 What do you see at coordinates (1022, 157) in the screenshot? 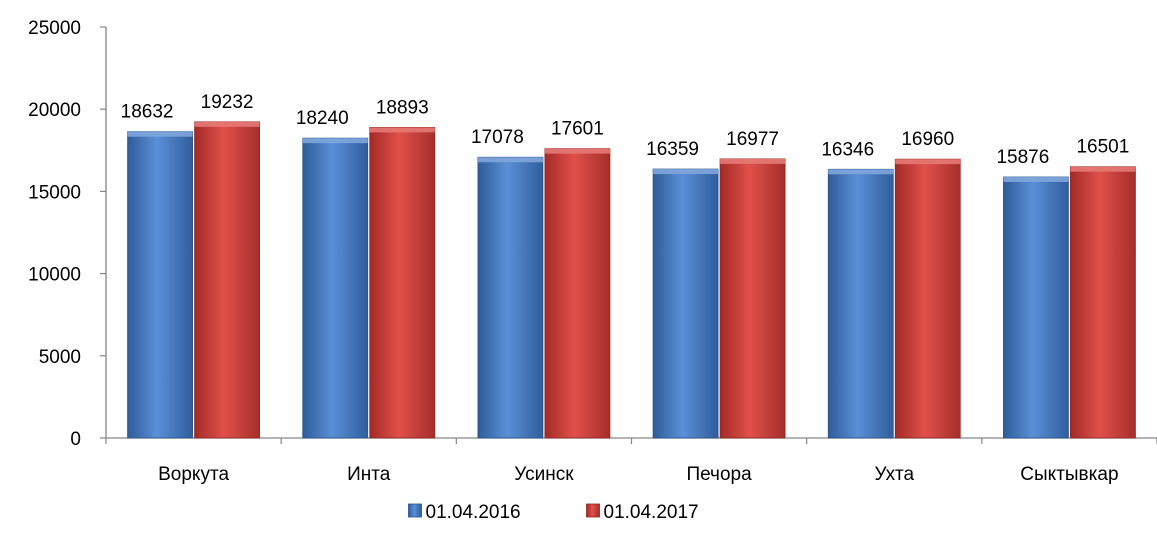
I see `data-label: 15876` at bounding box center [1022, 157].